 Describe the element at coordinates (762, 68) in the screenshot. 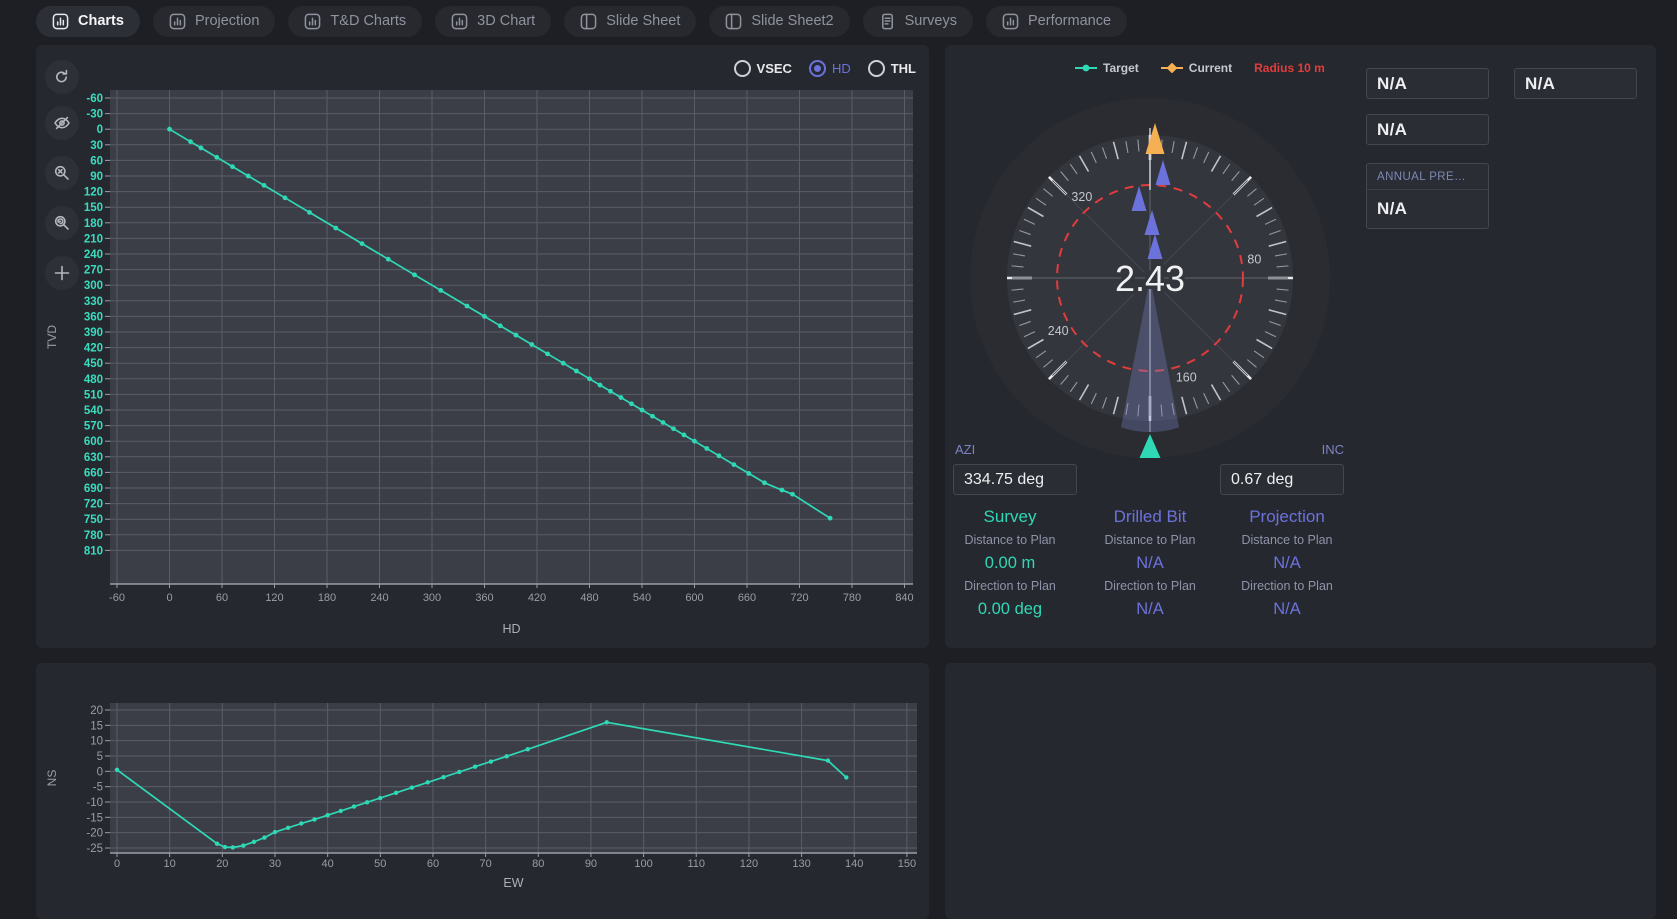

I see `radio-vsec: VSEC` at that location.